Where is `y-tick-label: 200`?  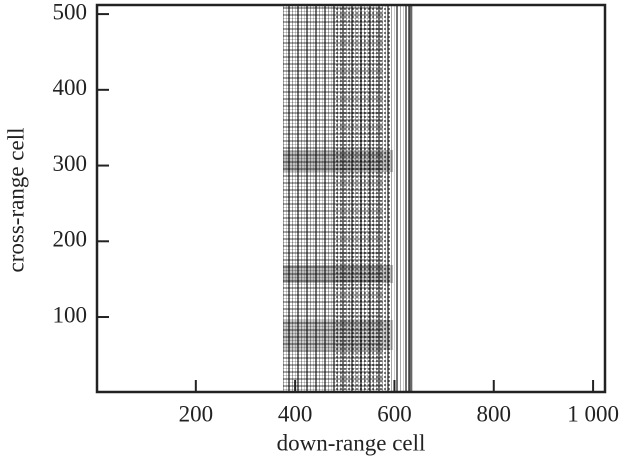 y-tick-label: 200 is located at coordinates (70, 239).